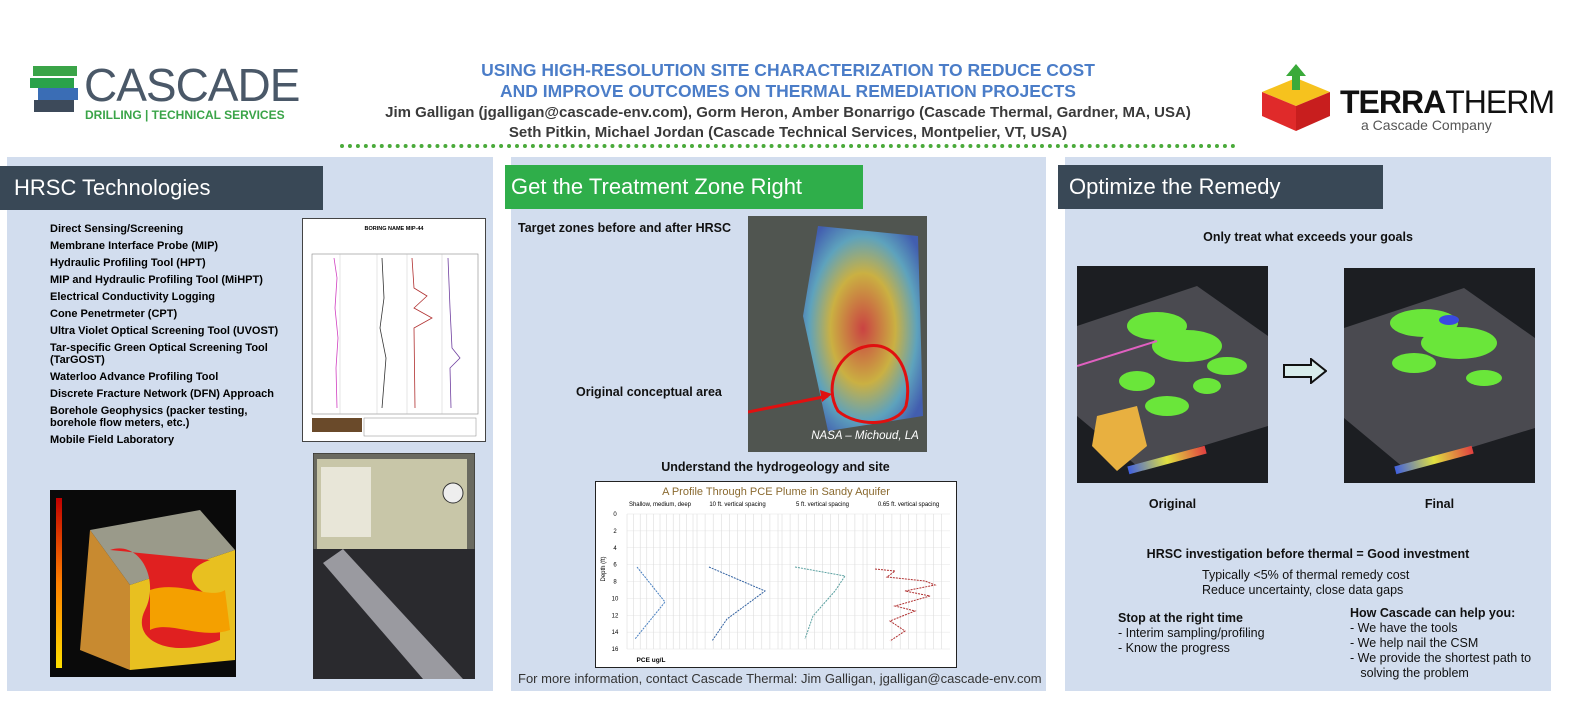 The image size is (1577, 721). What do you see at coordinates (615, 616) in the screenshot?
I see `y-tick-label: 12` at bounding box center [615, 616].